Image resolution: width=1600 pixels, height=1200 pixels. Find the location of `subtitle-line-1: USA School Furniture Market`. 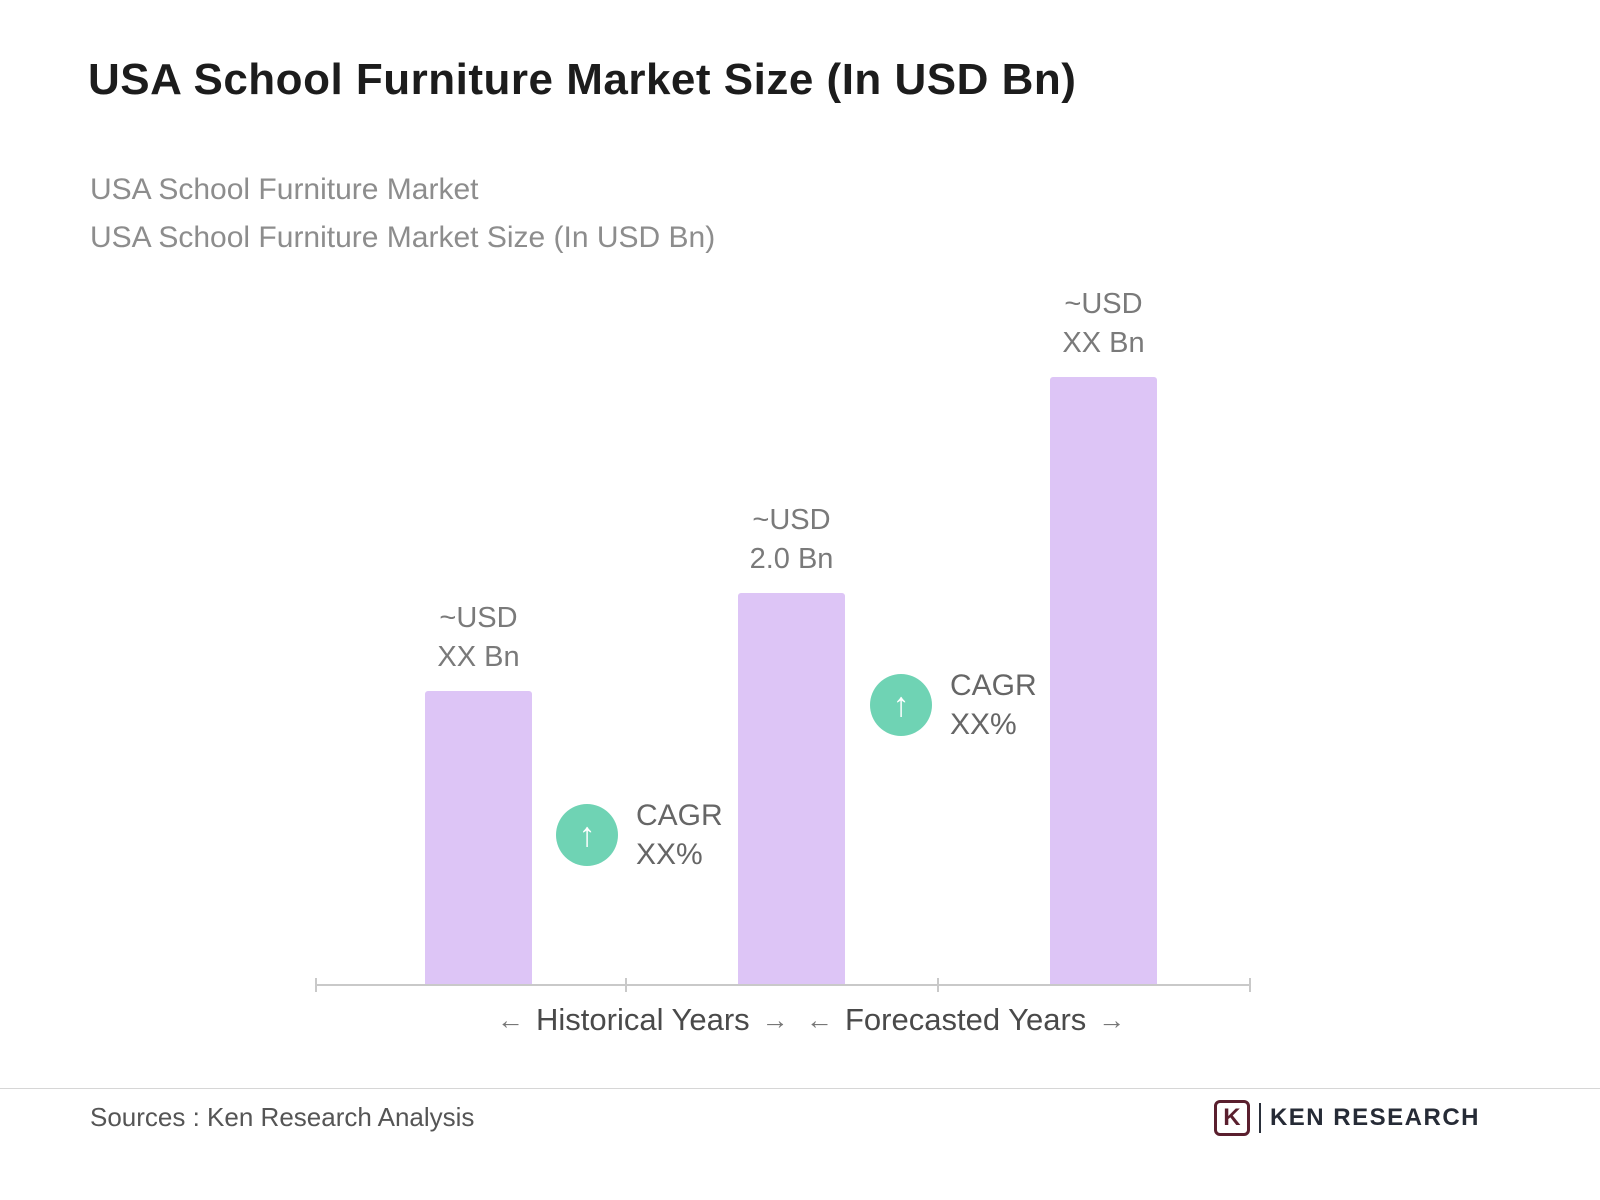

subtitle-line-1: USA School Furniture Market is located at coordinates (284, 189).